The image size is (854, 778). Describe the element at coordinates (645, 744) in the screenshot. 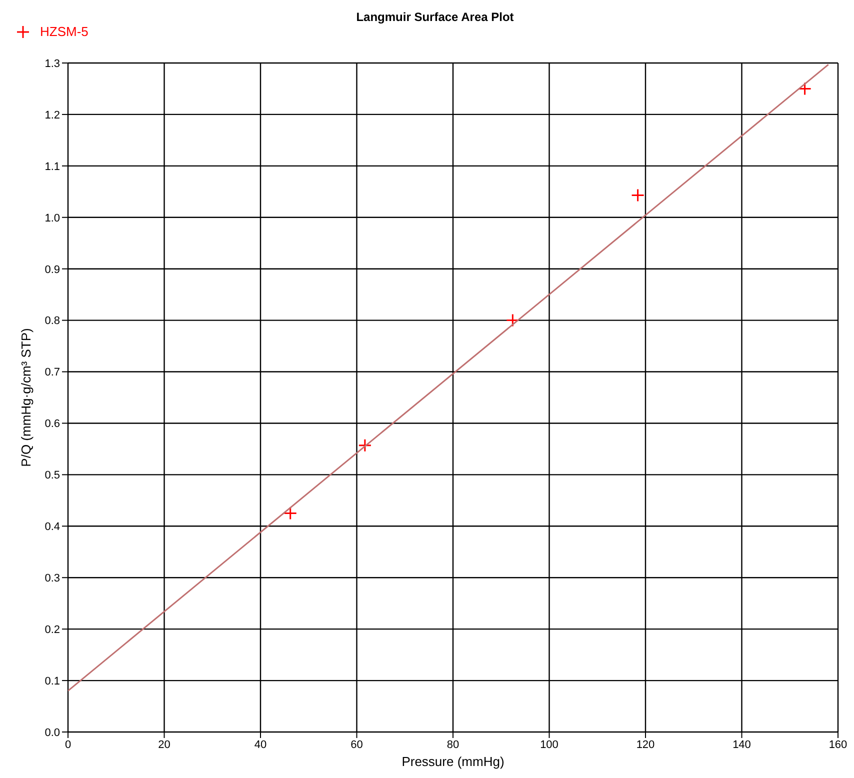

I see `x-tick-label: 120` at that location.